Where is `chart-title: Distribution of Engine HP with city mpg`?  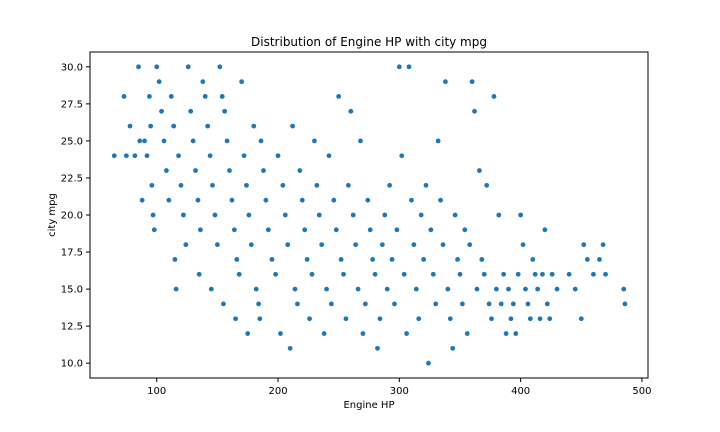 chart-title: Distribution of Engine HP with city mpg is located at coordinates (369, 42).